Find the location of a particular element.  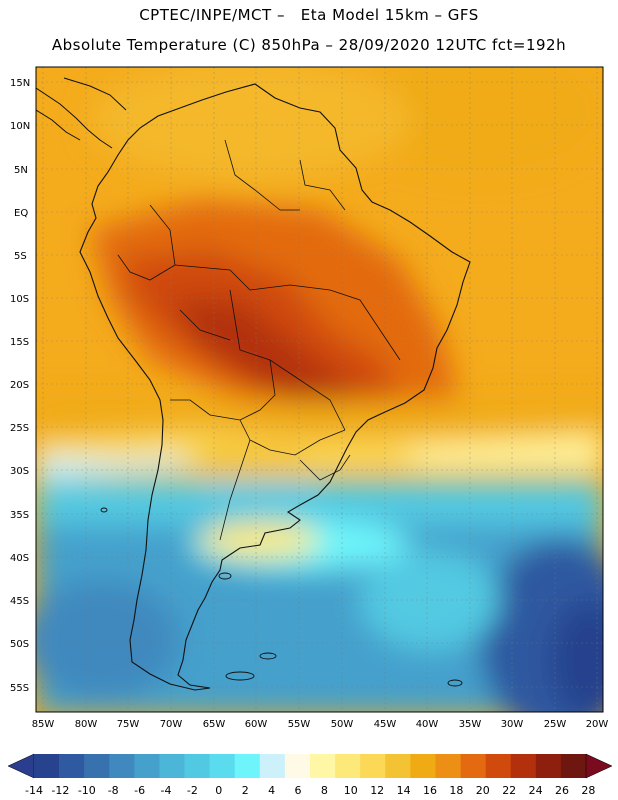

lon-label: 80W is located at coordinates (86, 724).